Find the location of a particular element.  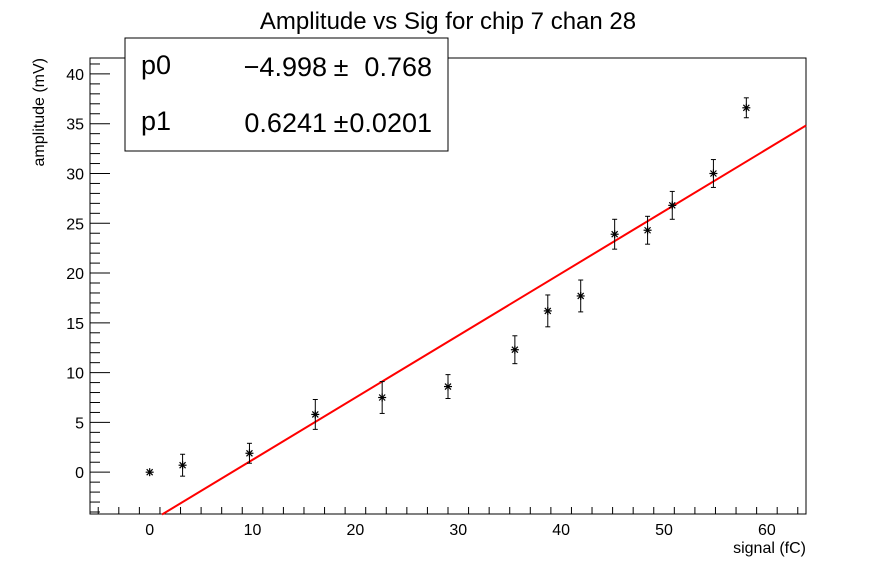

y-tick-label: 20 is located at coordinates (75, 274).